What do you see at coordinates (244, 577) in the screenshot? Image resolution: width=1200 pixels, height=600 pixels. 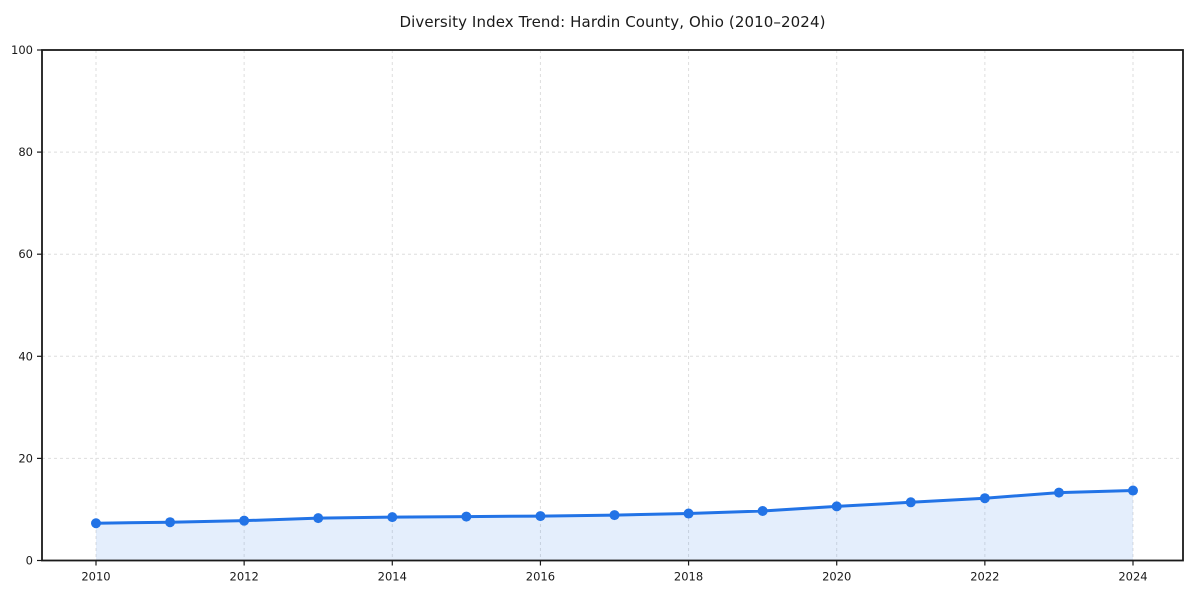 I see `x-tick-label: 2012` at bounding box center [244, 577].